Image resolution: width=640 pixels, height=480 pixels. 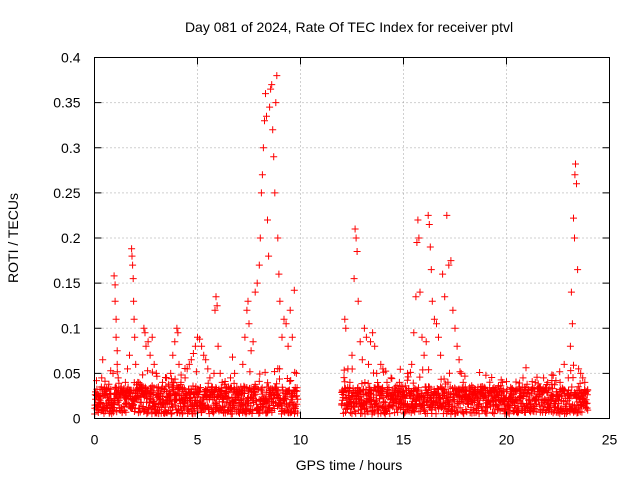 I want to click on y-tick-label: 0.35, so click(x=66, y=103).